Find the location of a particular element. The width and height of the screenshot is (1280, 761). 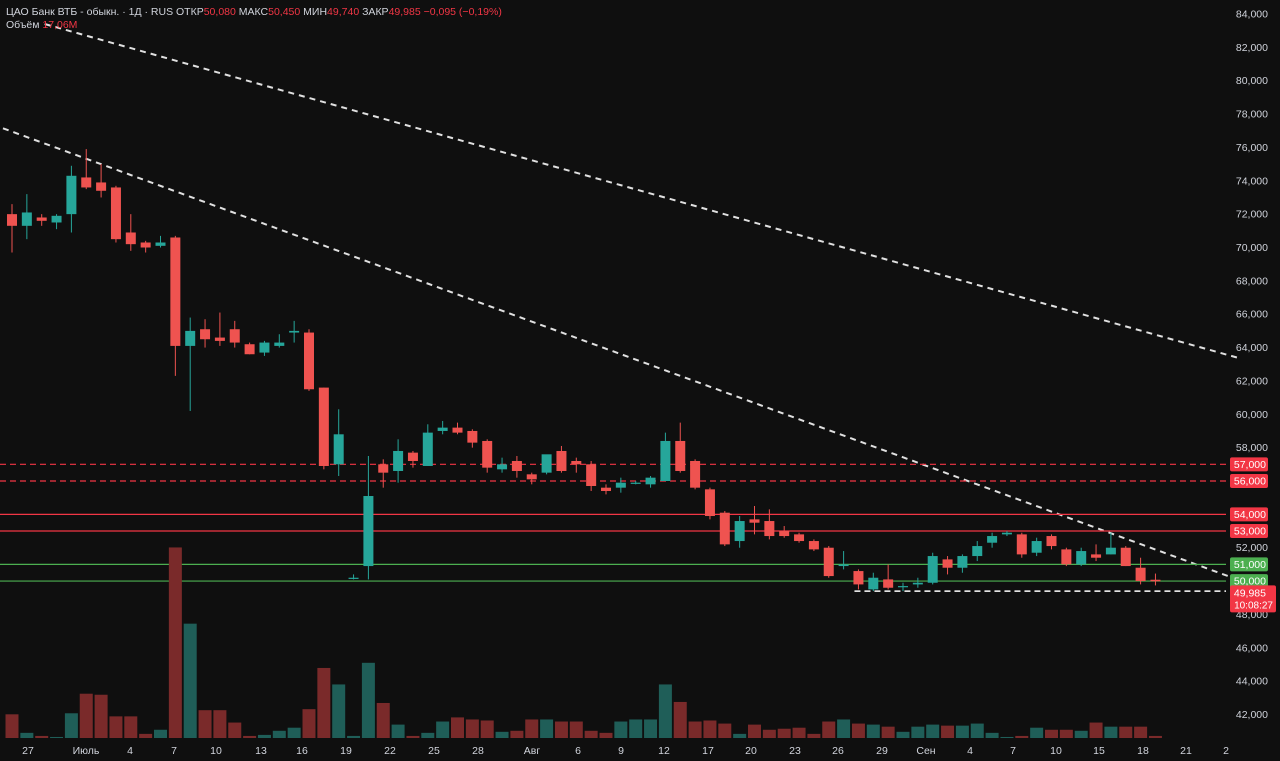

last-price-label: 49,985 is located at coordinates (1250, 593).